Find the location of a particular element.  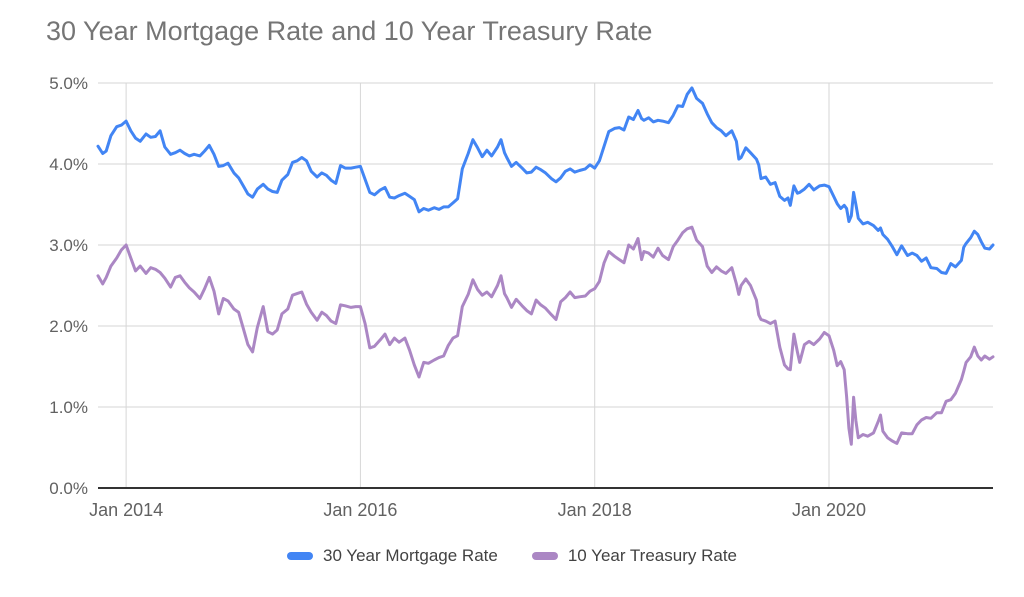

y-tick-label: 2.0% is located at coordinates (68, 326).